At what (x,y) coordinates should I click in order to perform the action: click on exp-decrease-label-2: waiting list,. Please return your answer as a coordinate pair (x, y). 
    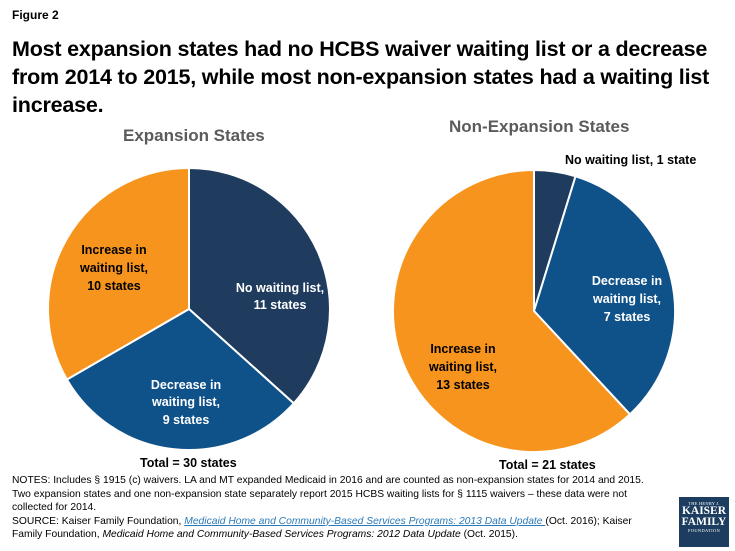
    Looking at the image, I should click on (185, 402).